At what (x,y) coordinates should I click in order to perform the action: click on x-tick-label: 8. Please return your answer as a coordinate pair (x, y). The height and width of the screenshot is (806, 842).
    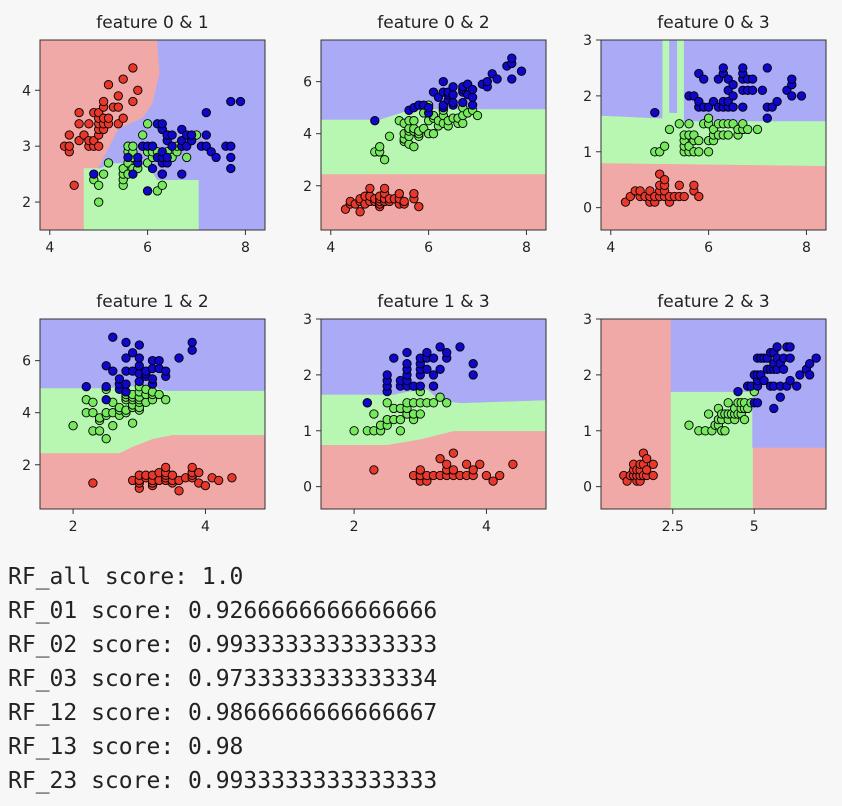
    Looking at the image, I should click on (526, 248).